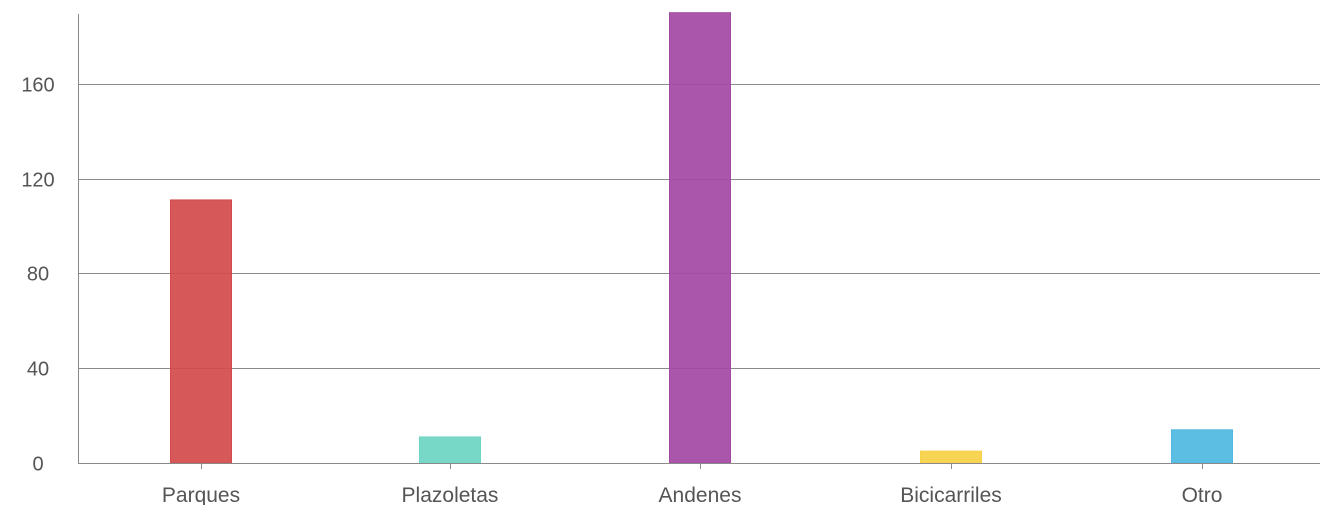  Describe the element at coordinates (1202, 494) in the screenshot. I see `x-tick-label: Otro` at that location.